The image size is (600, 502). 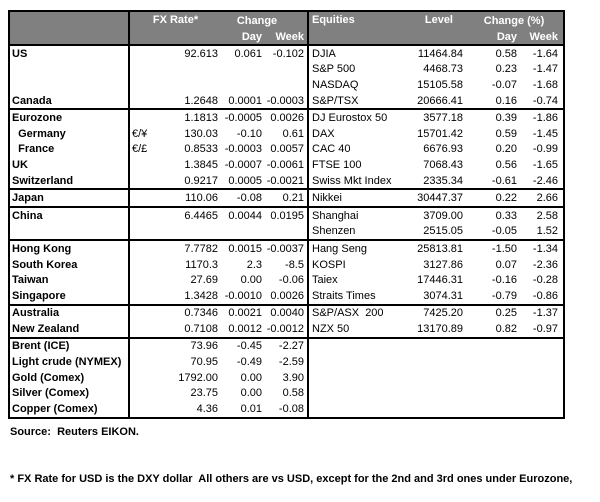 What do you see at coordinates (69, 346) in the screenshot?
I see `row-label: Brent (ICE)` at bounding box center [69, 346].